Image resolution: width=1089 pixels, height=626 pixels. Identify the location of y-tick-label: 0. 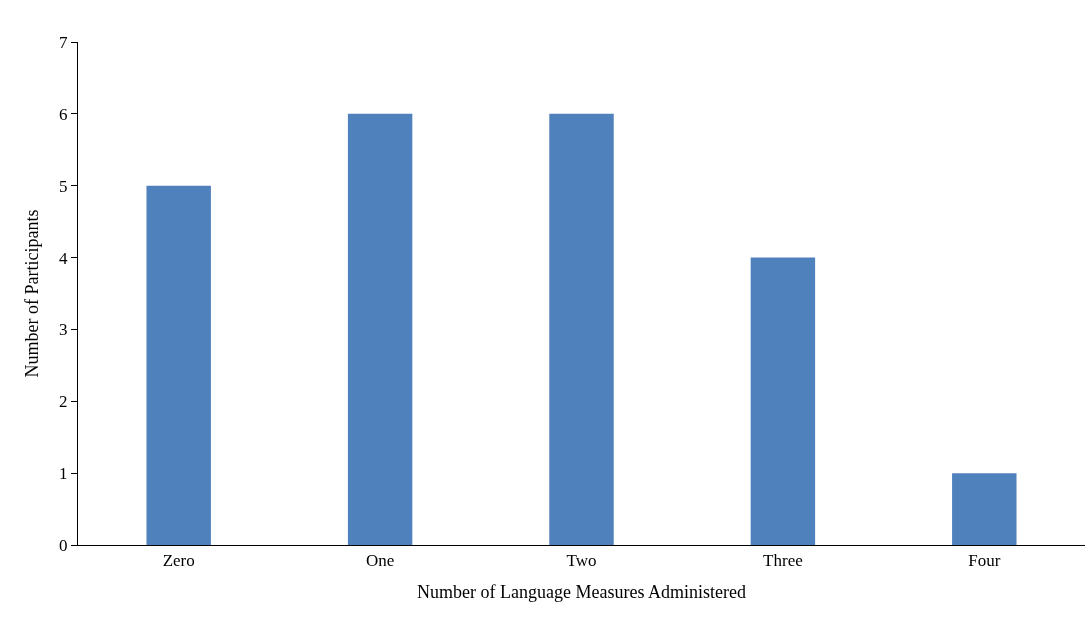
(63, 545).